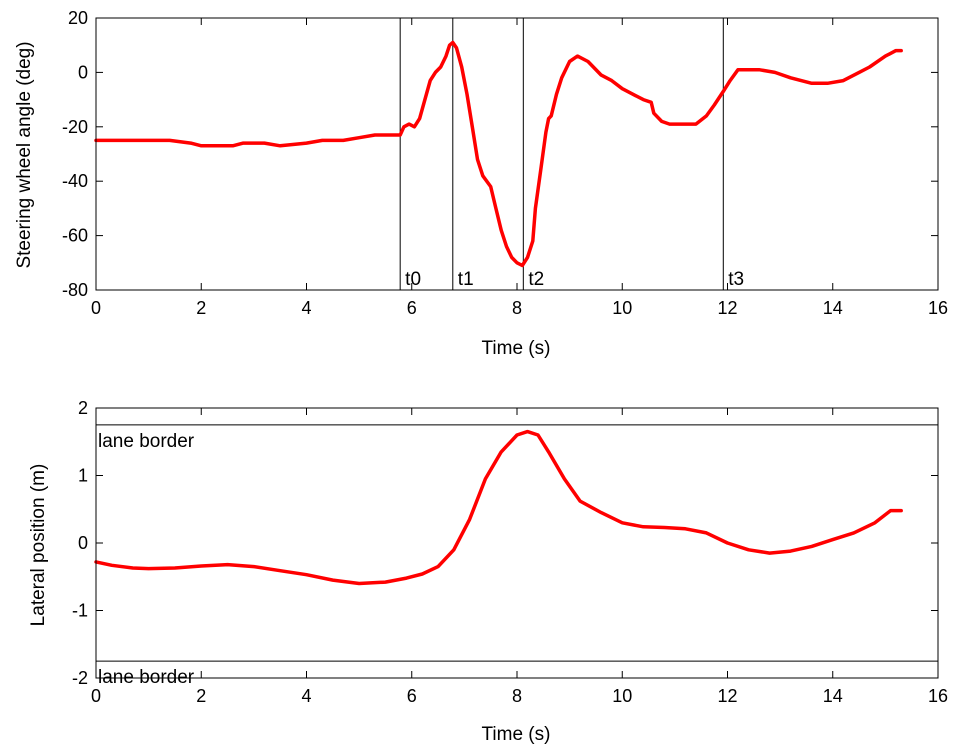 The height and width of the screenshot is (749, 957). What do you see at coordinates (516, 734) in the screenshot?
I see `lateral-position-x-axis-label: Time (s)` at bounding box center [516, 734].